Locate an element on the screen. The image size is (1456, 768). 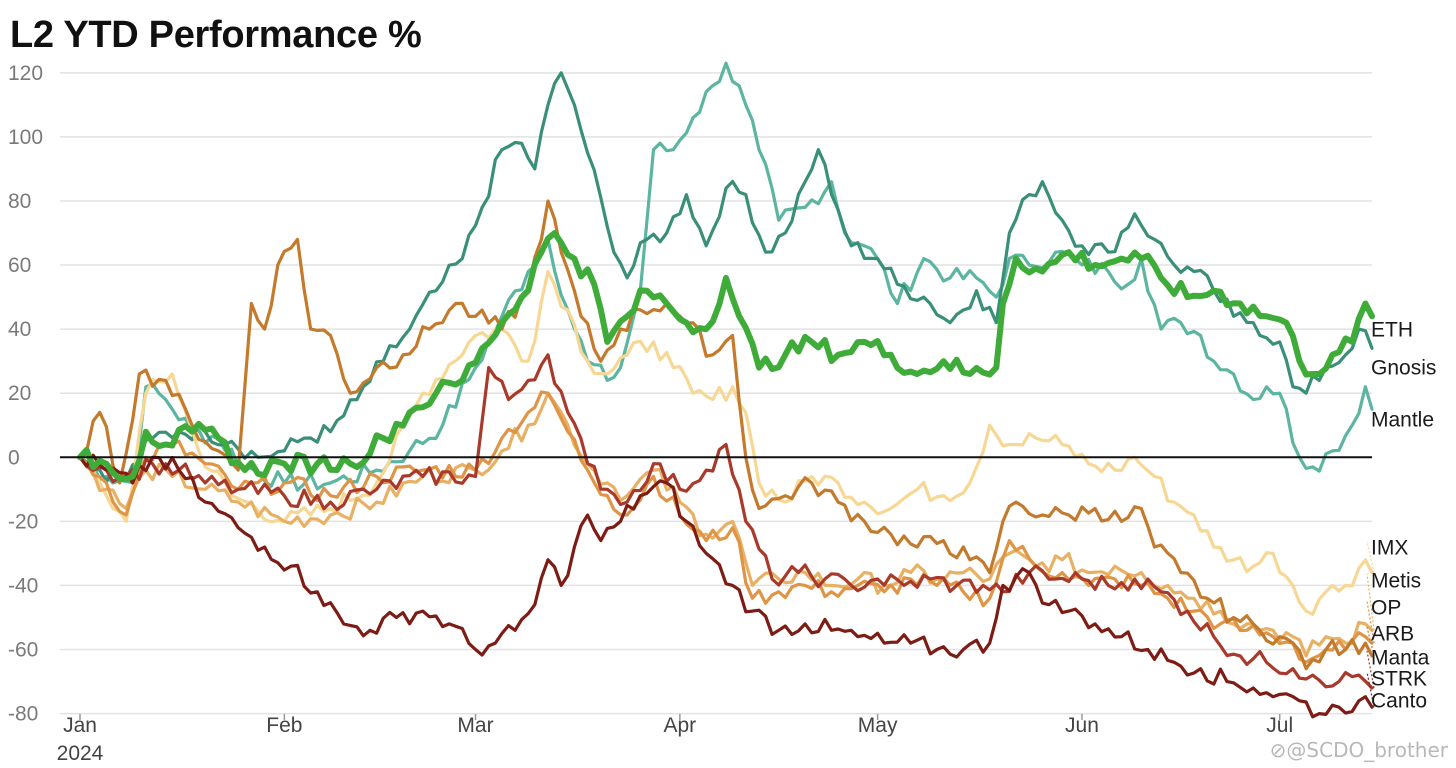
x-tick-label: Jun is located at coordinates (1082, 725).